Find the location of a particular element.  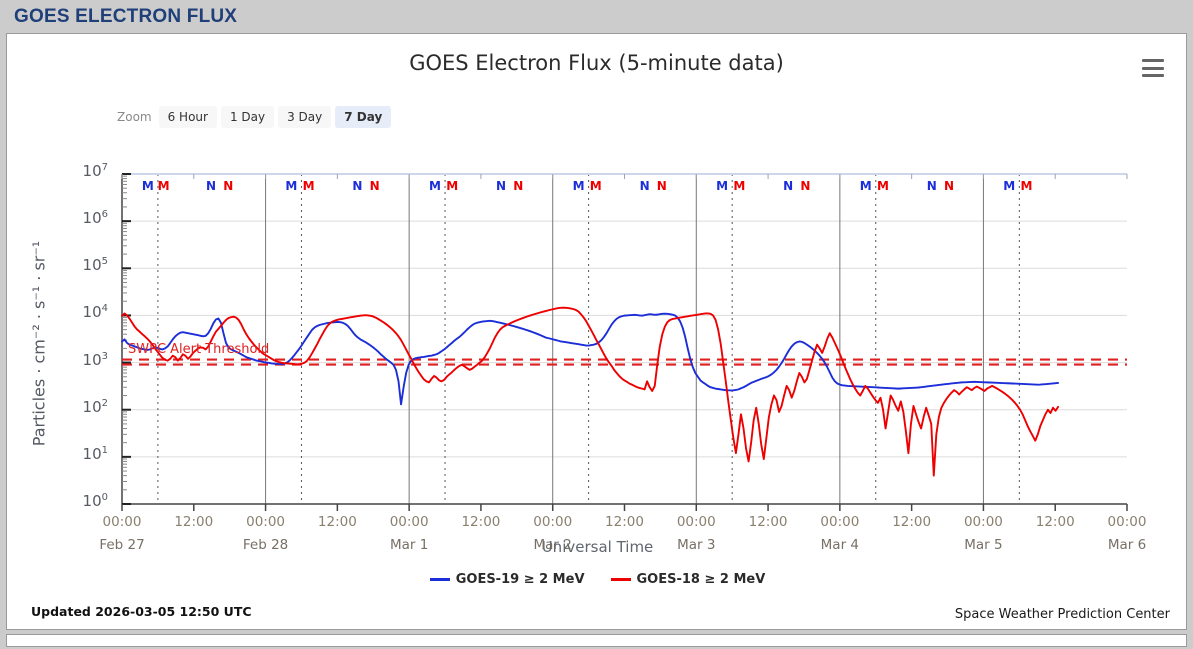

page-title: GOES ELECTRON FLUX is located at coordinates (126, 16).